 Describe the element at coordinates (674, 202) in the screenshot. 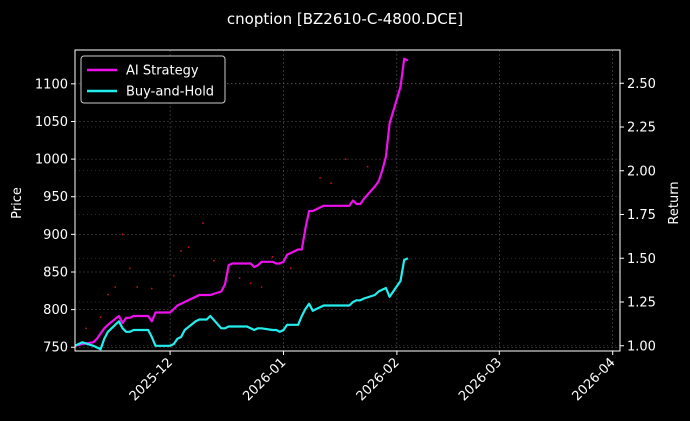

I see `y-axis-right-label: Return` at that location.